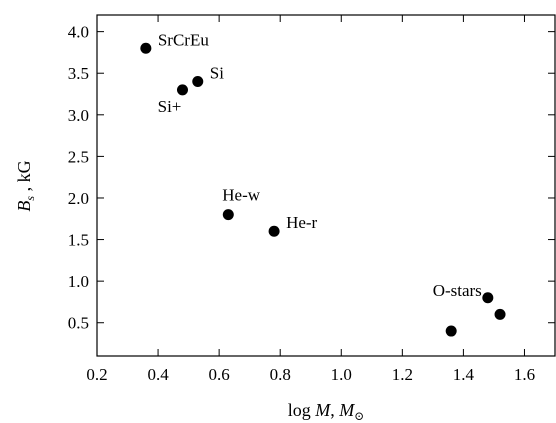 This screenshot has height=423, width=556. Describe the element at coordinates (241, 195) in the screenshot. I see `data-point-label: He-w` at that location.